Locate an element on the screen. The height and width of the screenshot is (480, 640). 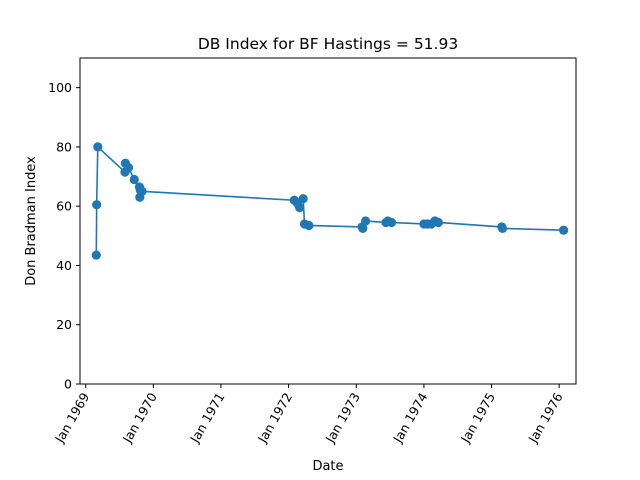
y-tick-label: 100 is located at coordinates (60, 87).